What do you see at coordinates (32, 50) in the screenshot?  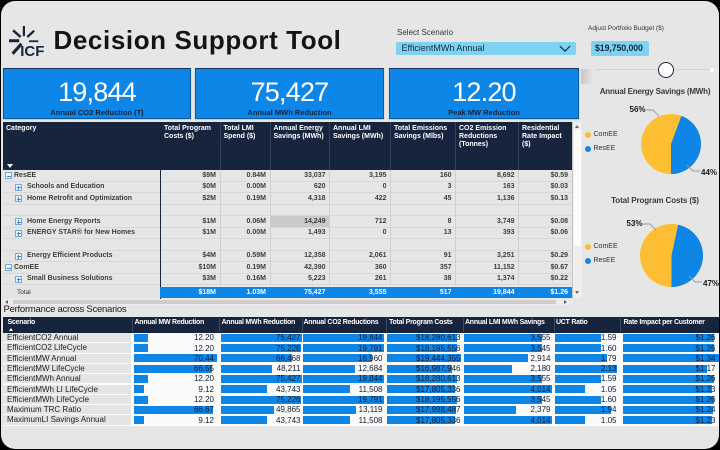 I see `svg-text: ICF` at bounding box center [32, 50].